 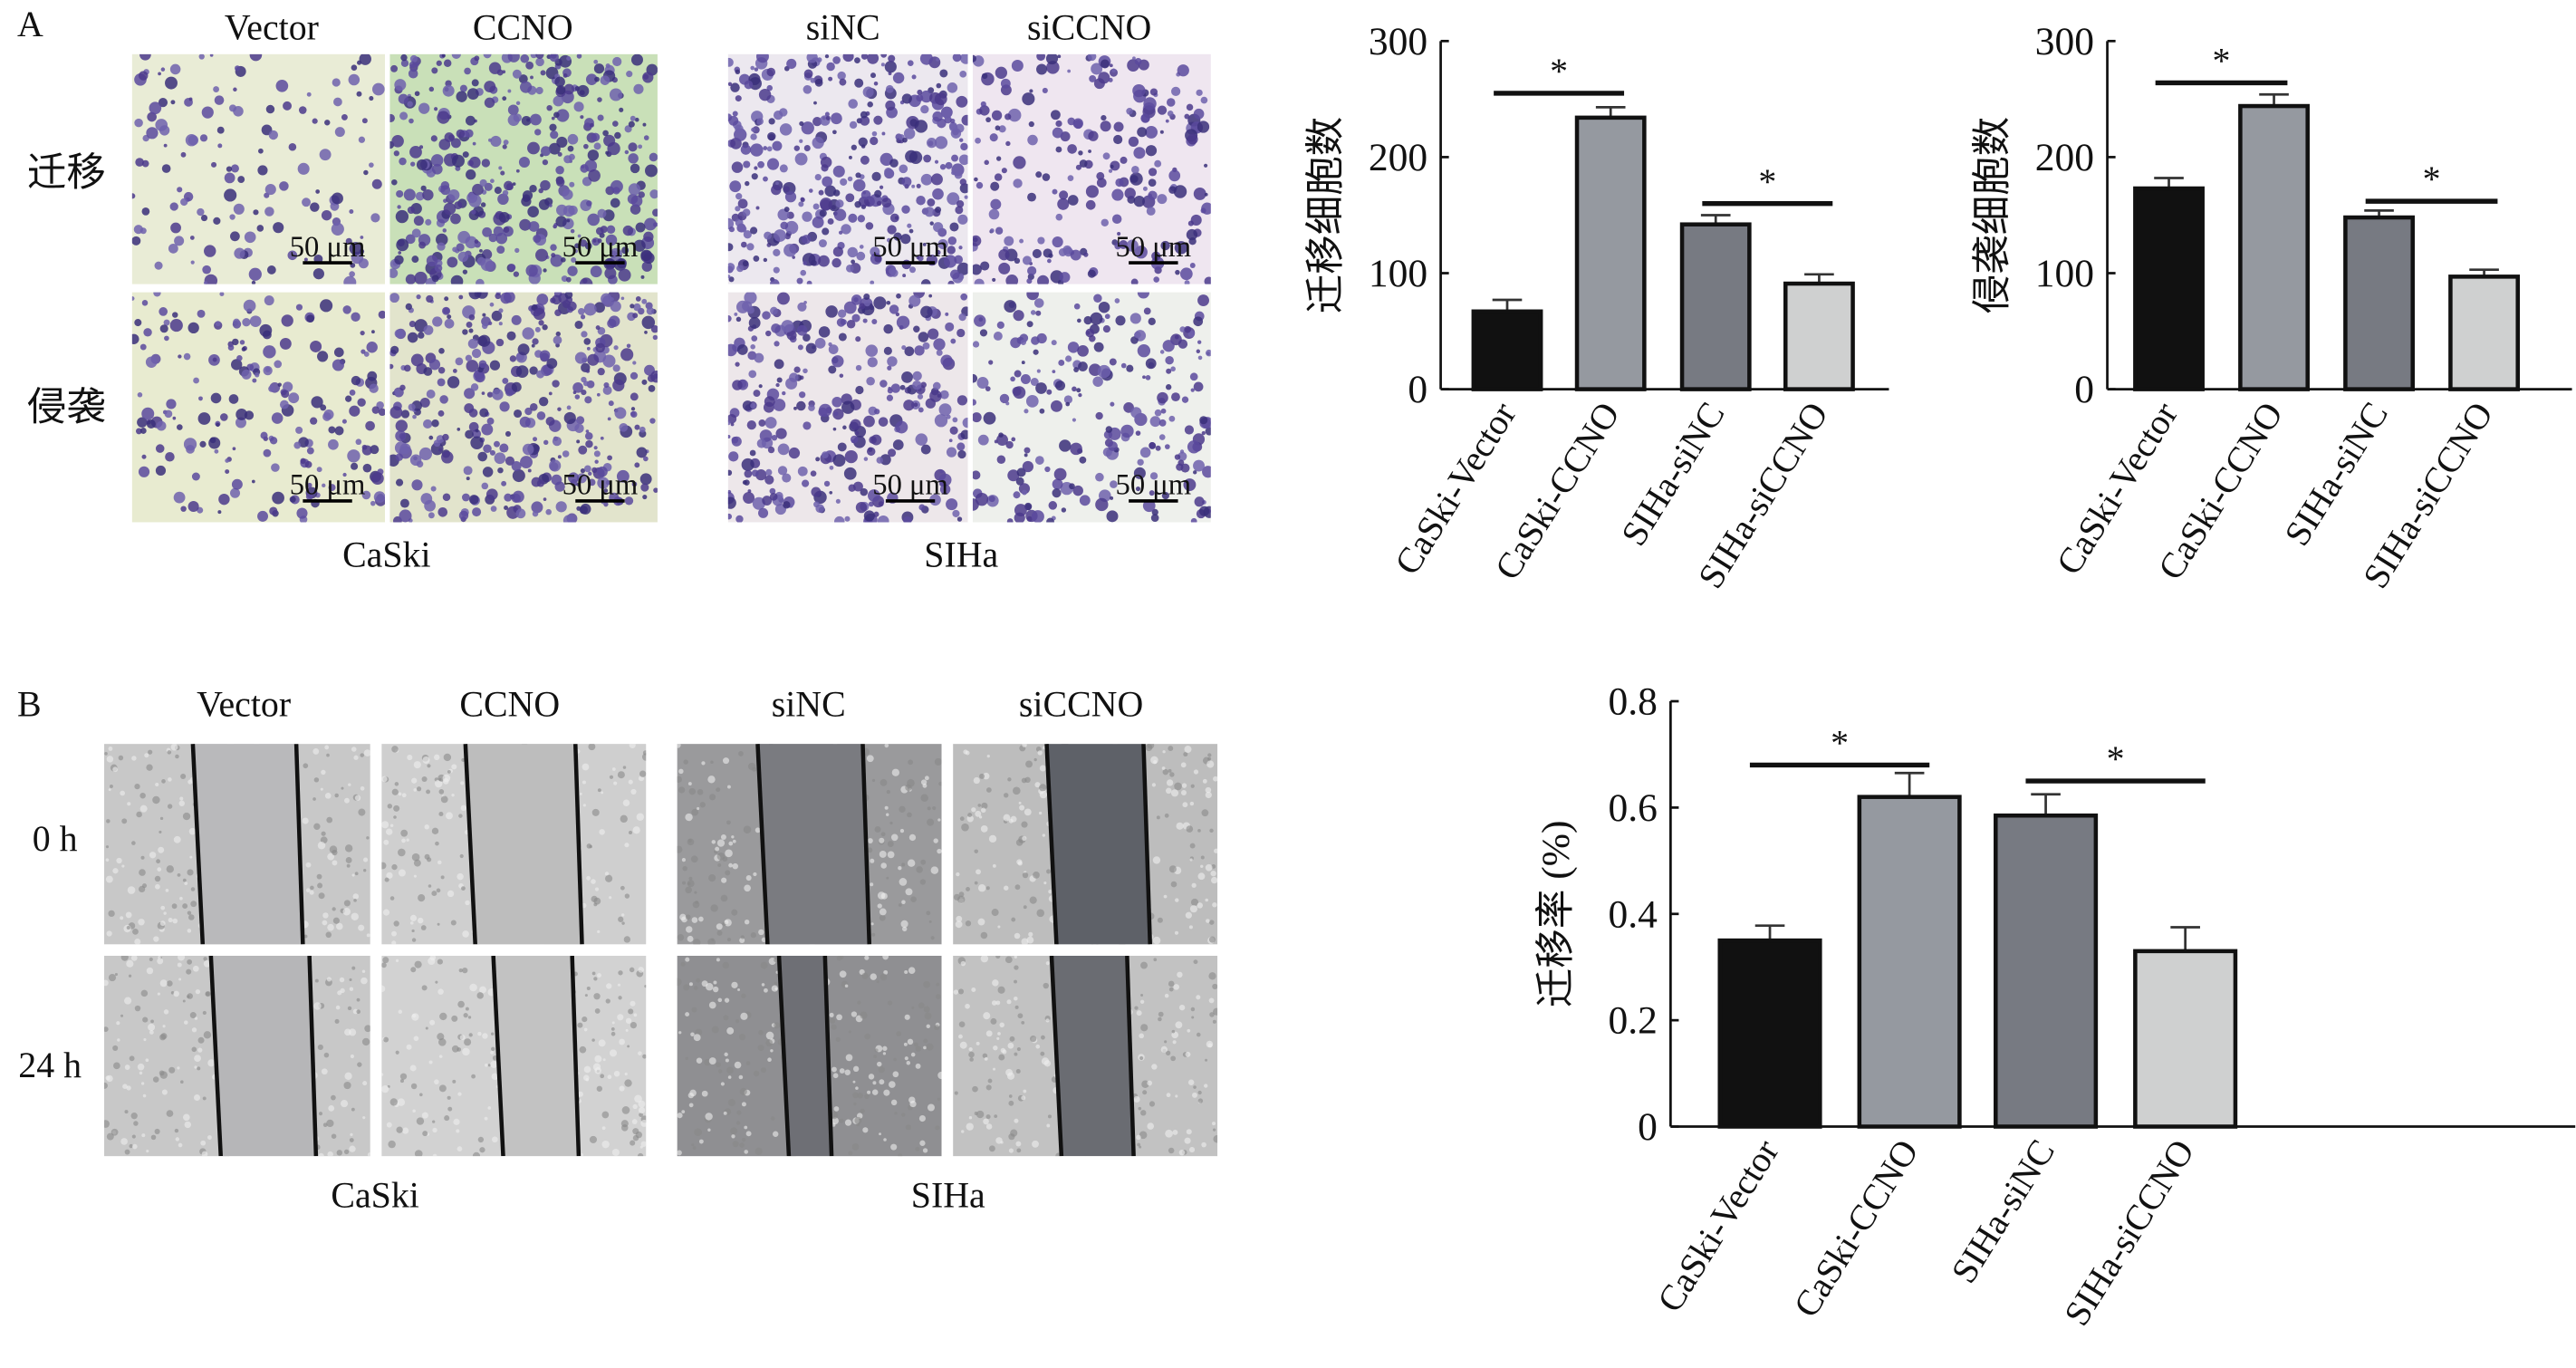 I want to click on cell-line-siha-b: SIHa, so click(x=948, y=1195).